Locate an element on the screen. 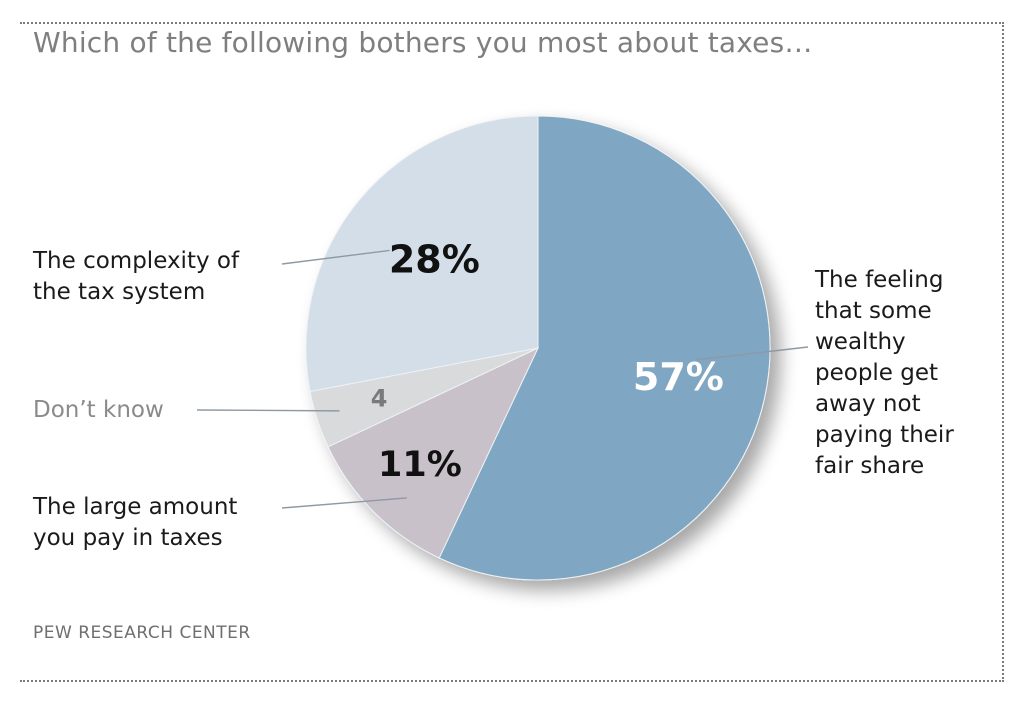 This screenshot has height=705, width=1024. pie-slice-large-amount is located at coordinates (433, 452).